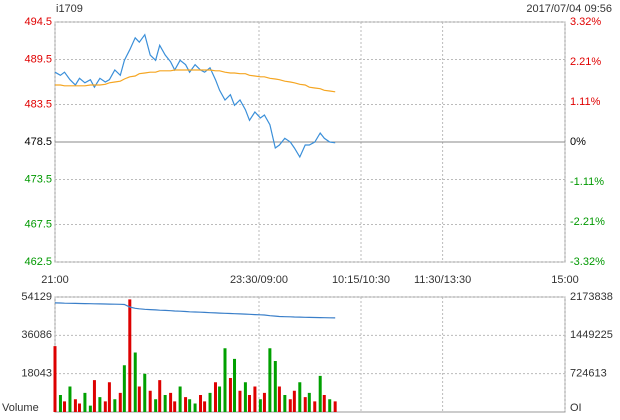 The width and height of the screenshot is (620, 420). I want to click on y2-tick-label: 3.32%, so click(585, 22).